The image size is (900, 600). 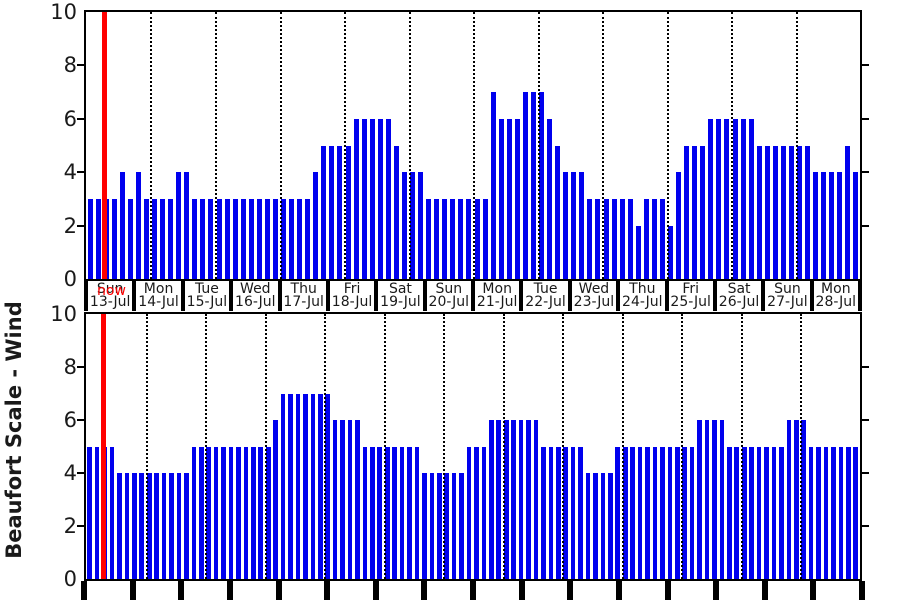 What do you see at coordinates (592, 296) in the screenshot?
I see `day-label-cell: Wed 23-Jul` at bounding box center [592, 296].